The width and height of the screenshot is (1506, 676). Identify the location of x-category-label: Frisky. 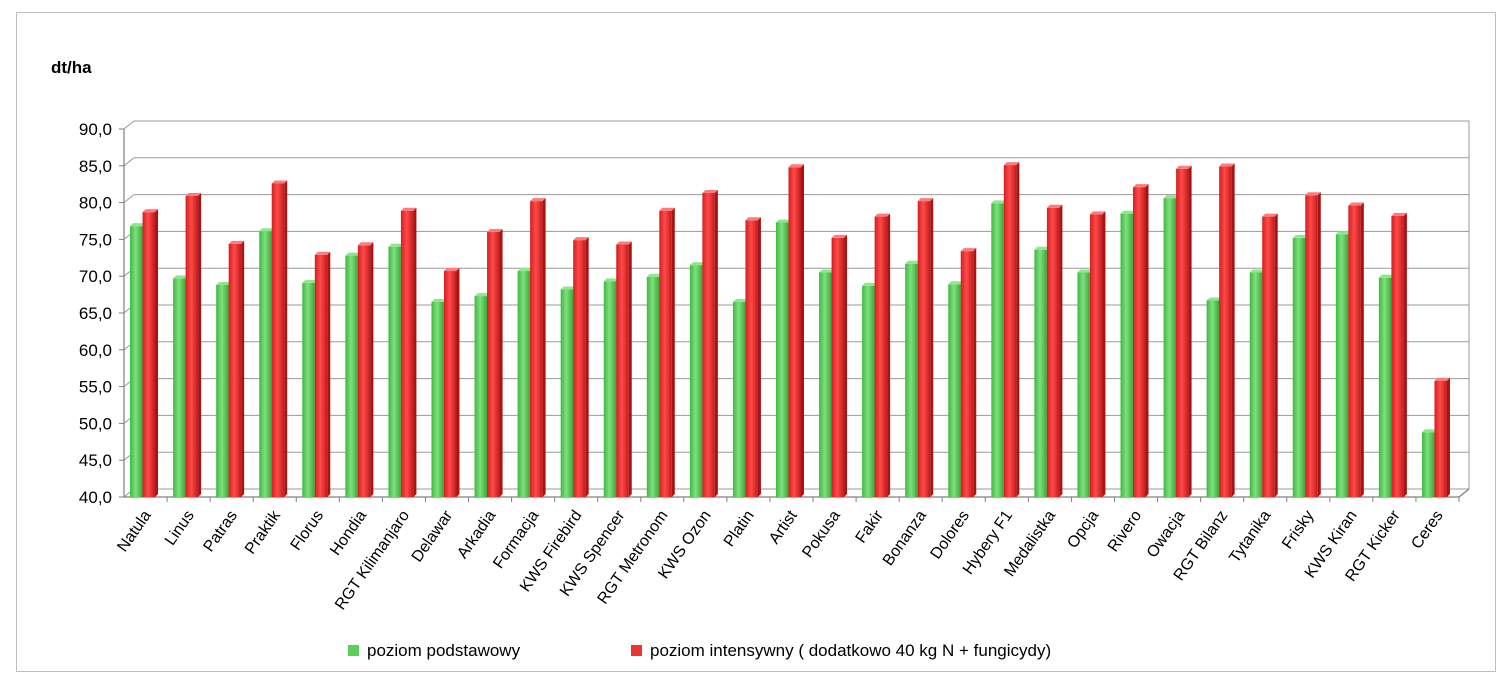
(1298, 530).